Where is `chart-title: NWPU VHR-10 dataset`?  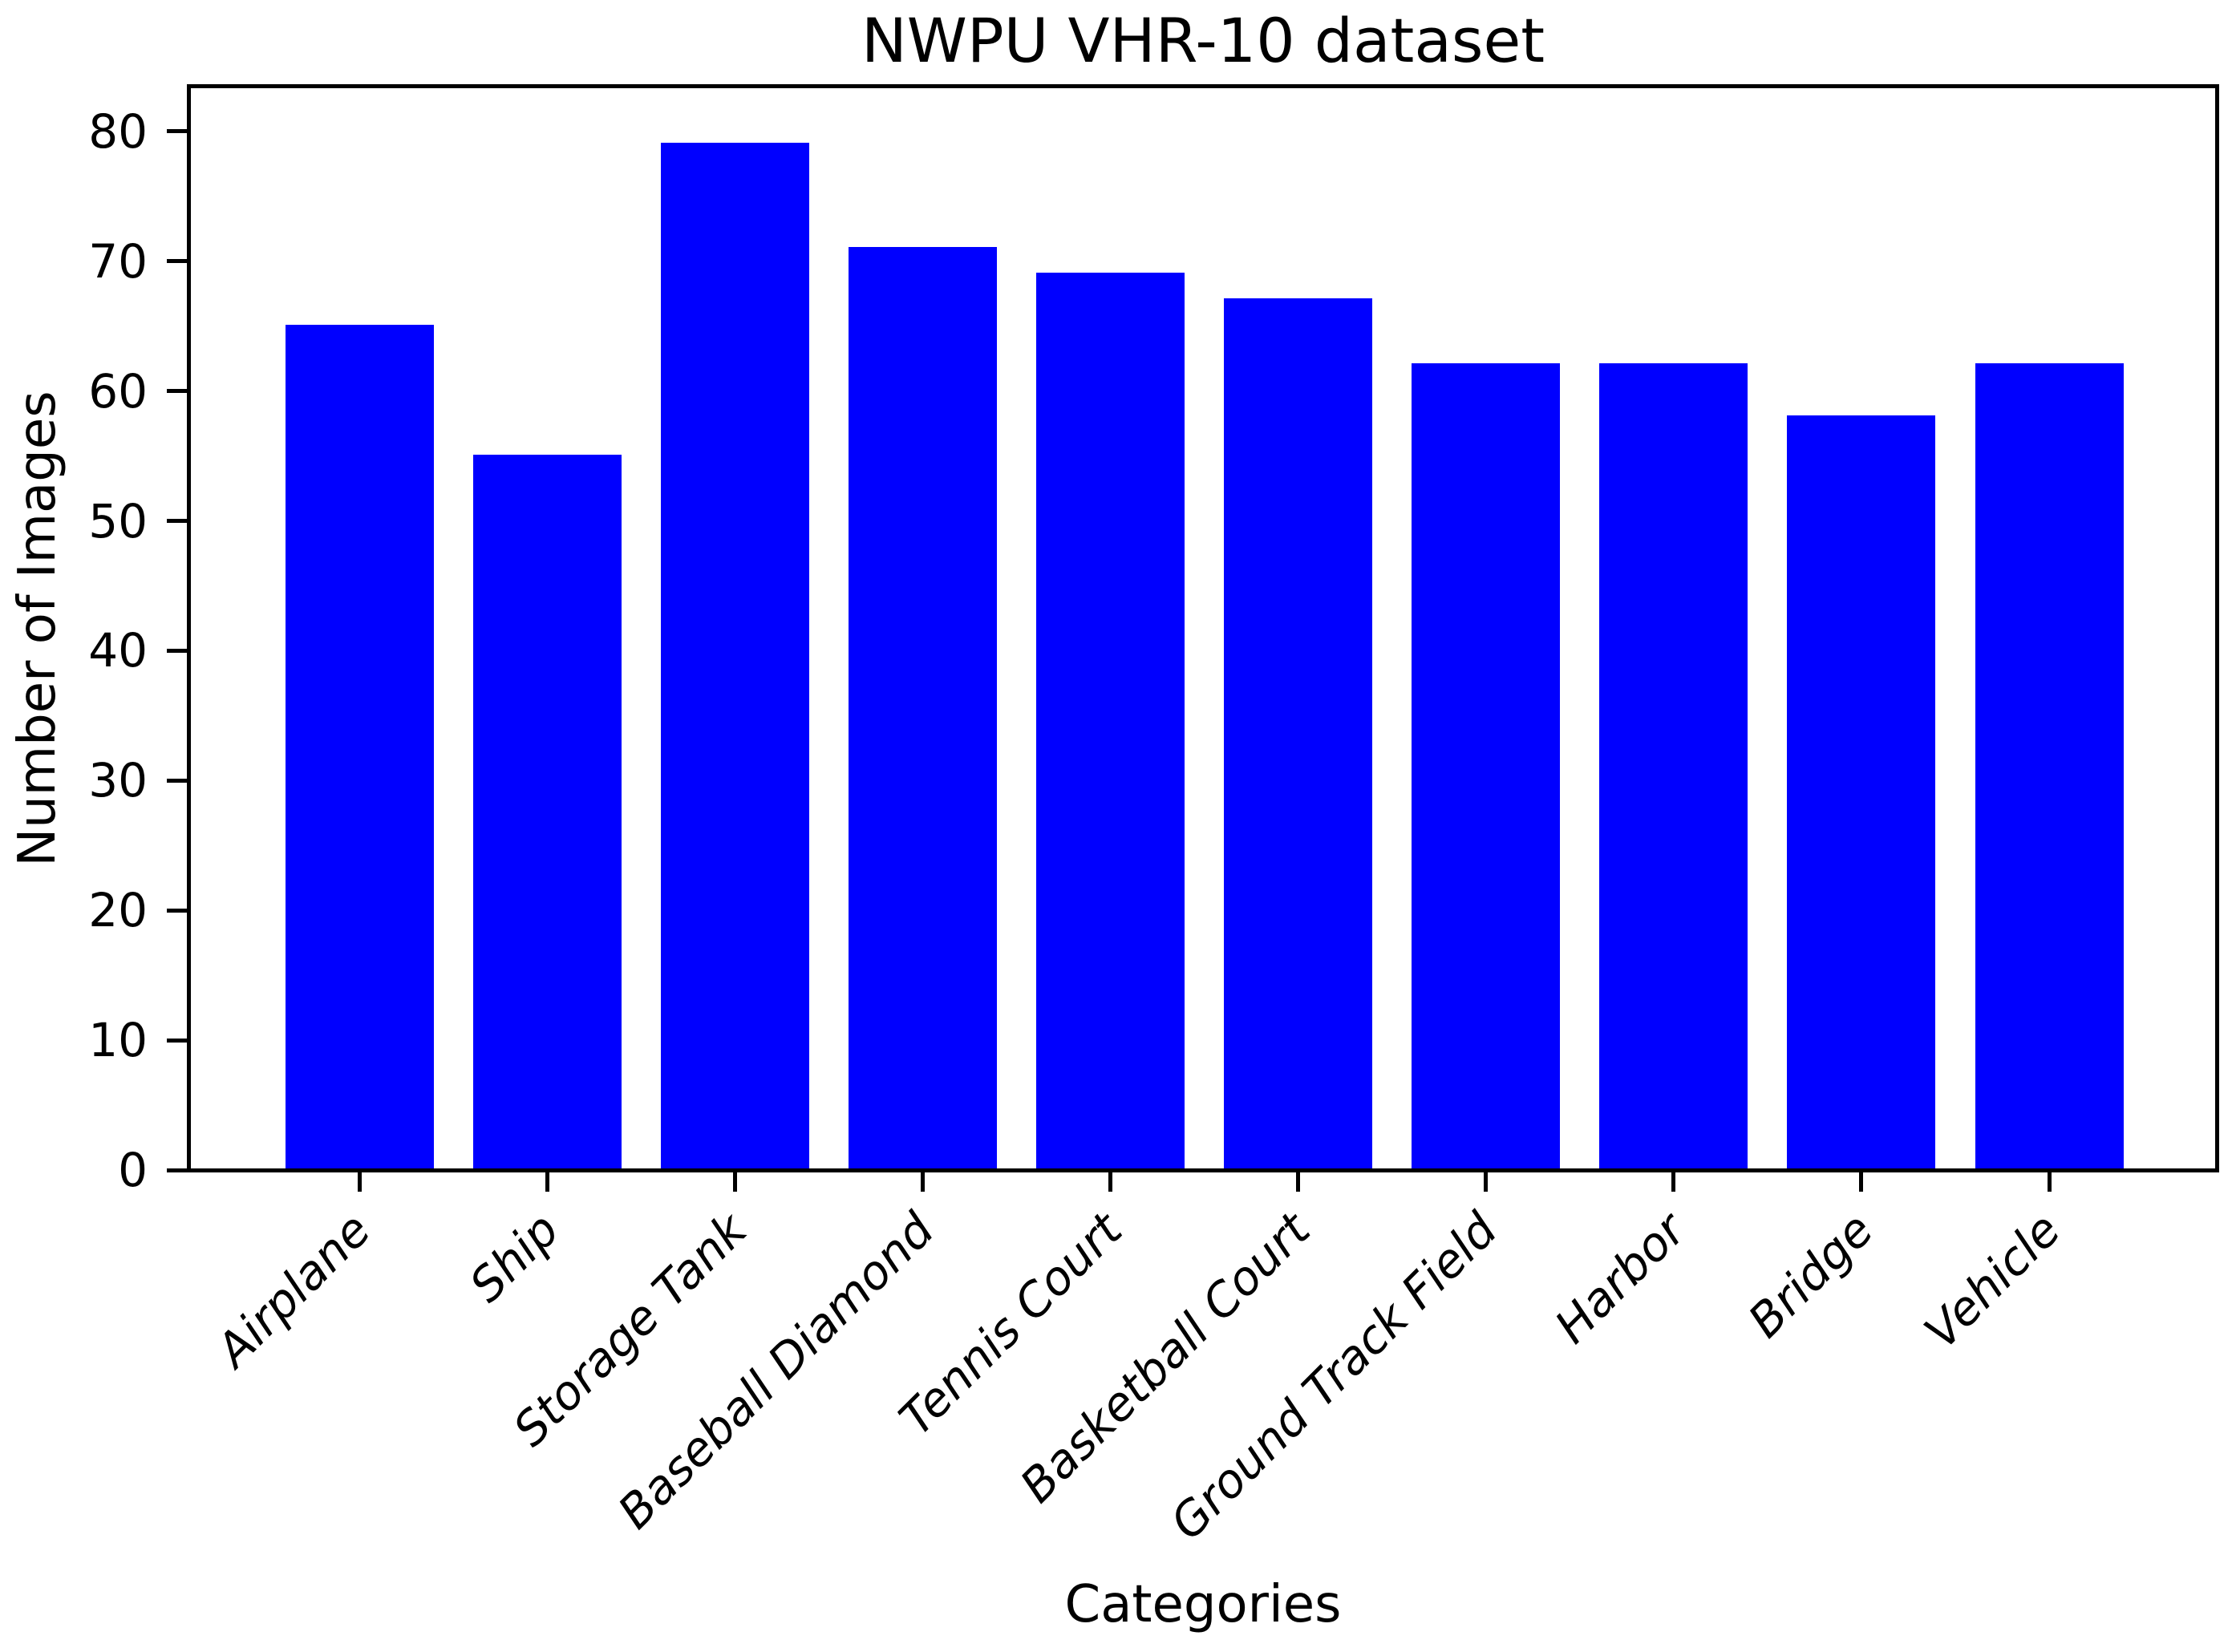 chart-title: NWPU VHR-10 dataset is located at coordinates (1203, 40).